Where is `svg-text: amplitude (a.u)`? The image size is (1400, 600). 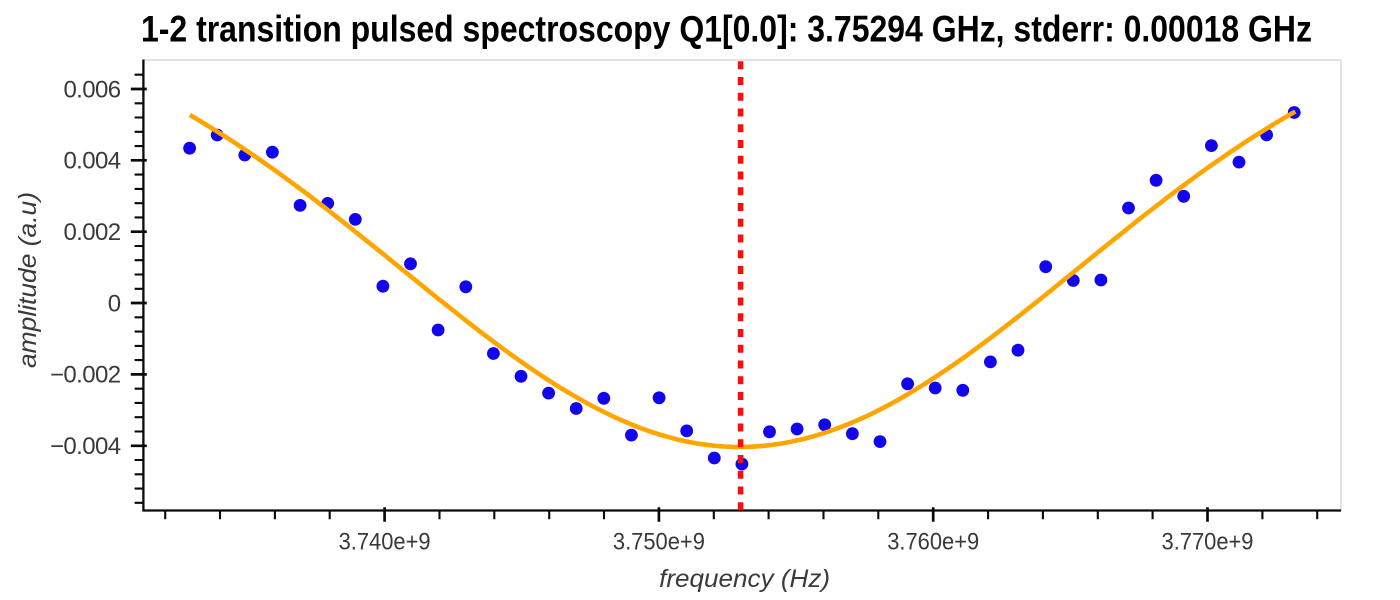
svg-text: amplitude (a.u) is located at coordinates (28, 280).